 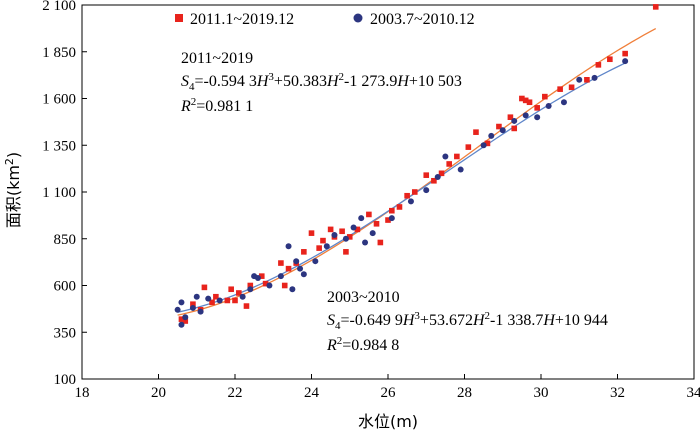 I want to click on x-tick-label-6: 30, so click(x=541, y=393).